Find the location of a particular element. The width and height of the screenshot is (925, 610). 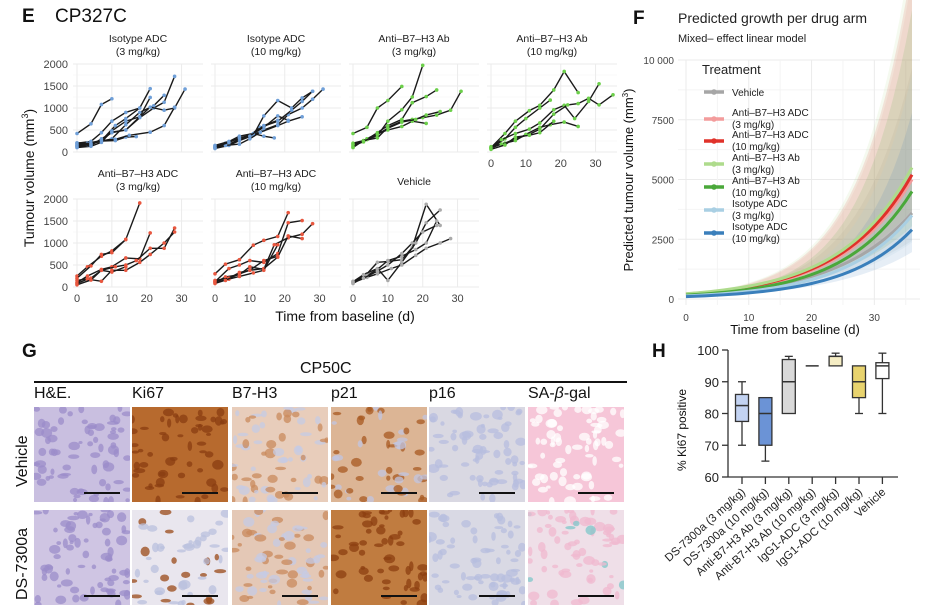

e-y-label-sup: 3 is located at coordinates (25, 116).